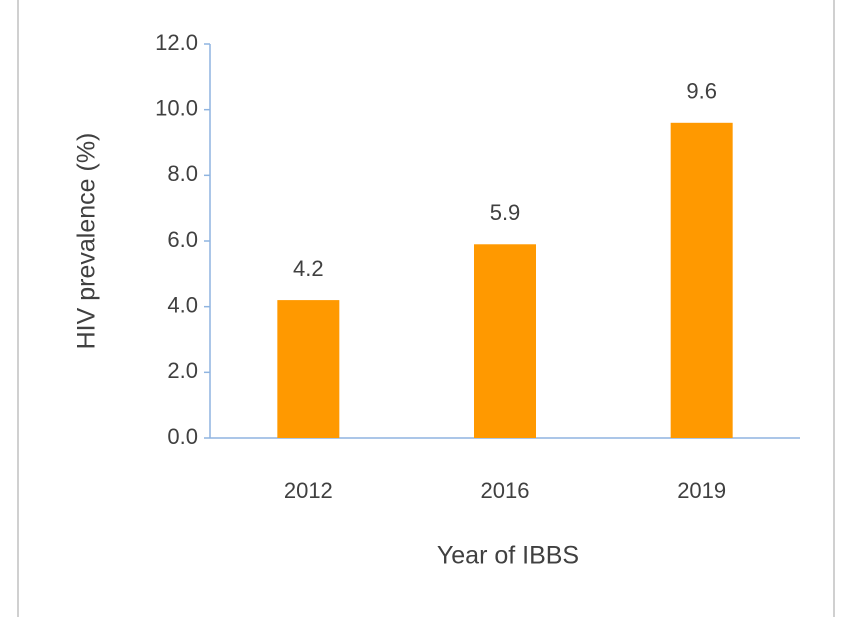  I want to click on x-tick-label: 2019, so click(701, 490).